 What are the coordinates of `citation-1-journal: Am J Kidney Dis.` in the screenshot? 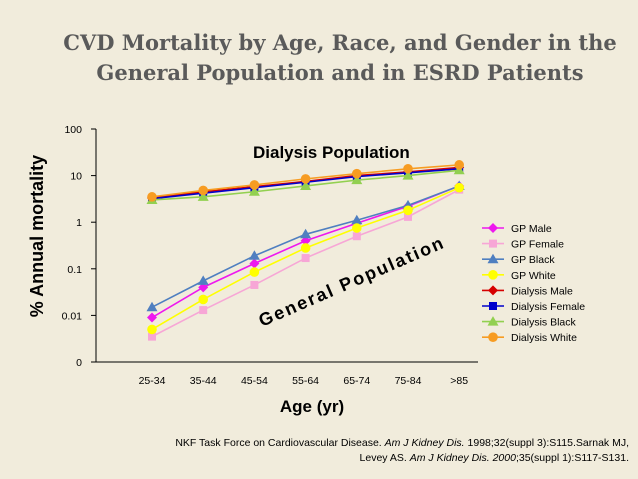 It's located at (424, 443).